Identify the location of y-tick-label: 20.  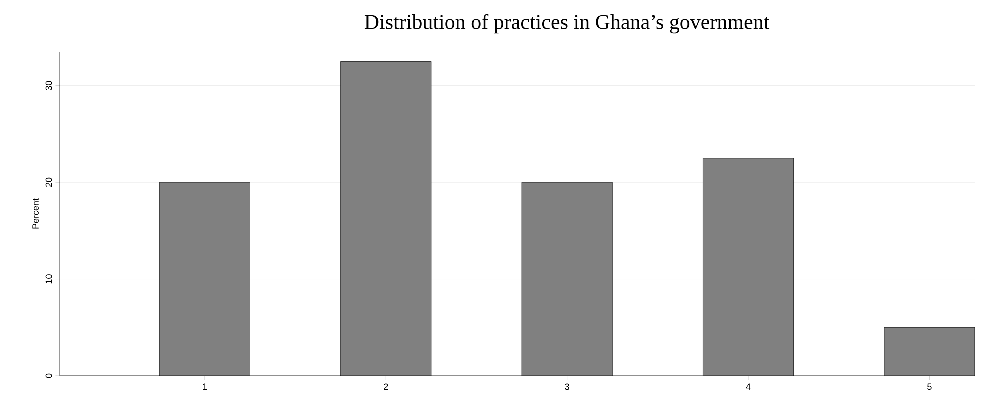
(49, 183).